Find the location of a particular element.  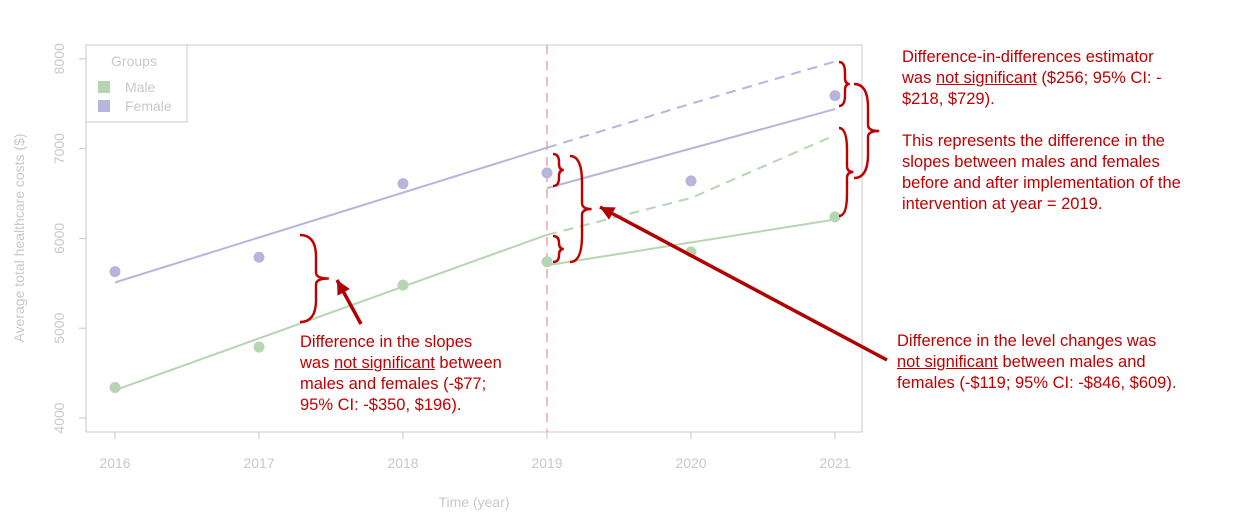

did-line-4: This represents the difference in the is located at coordinates (1033, 141).